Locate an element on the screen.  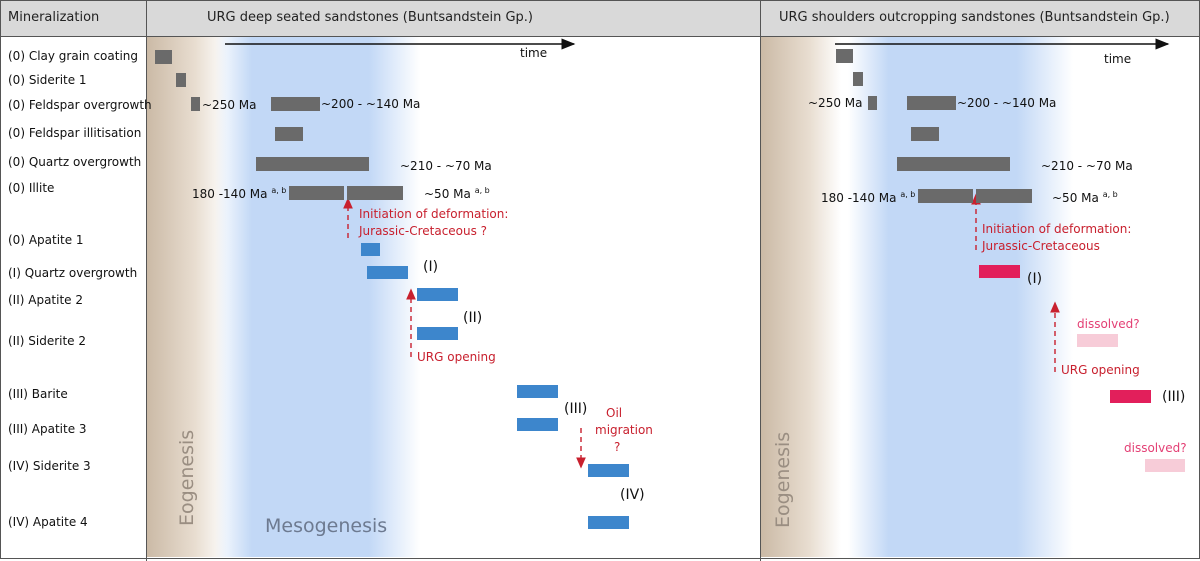
deformation-label-right-1: Initiation of deformation: is located at coordinates (1057, 229).